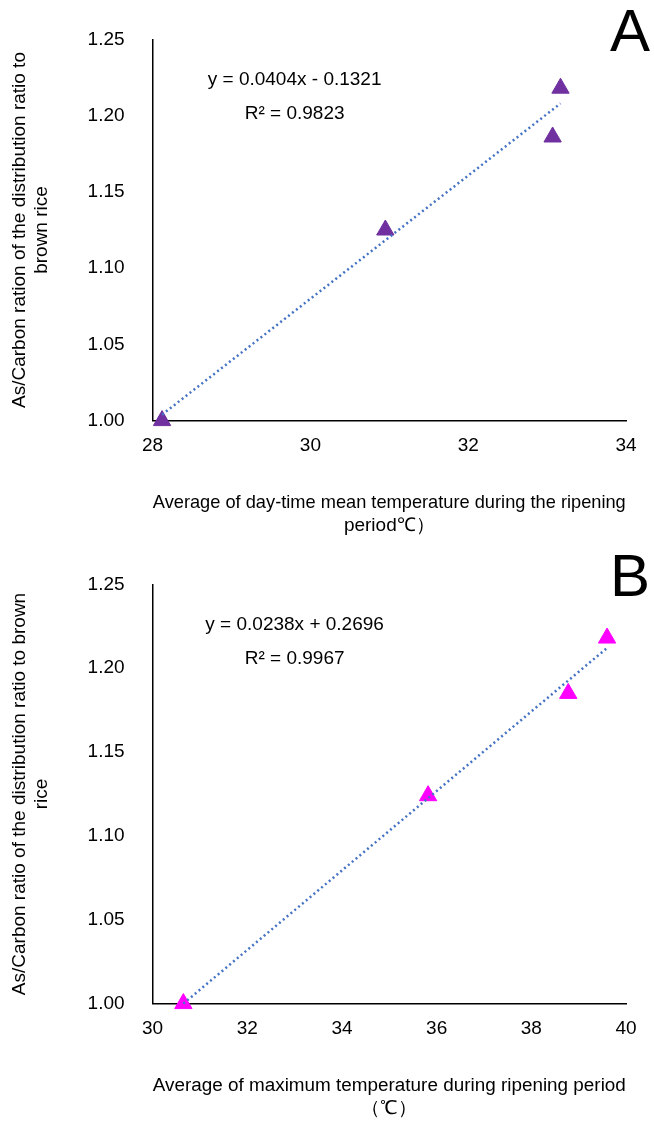 This screenshot has height=1128, width=654. I want to click on x-axis-title: Average of day-time mean temperature during the ripening period℃）, so click(389, 512).